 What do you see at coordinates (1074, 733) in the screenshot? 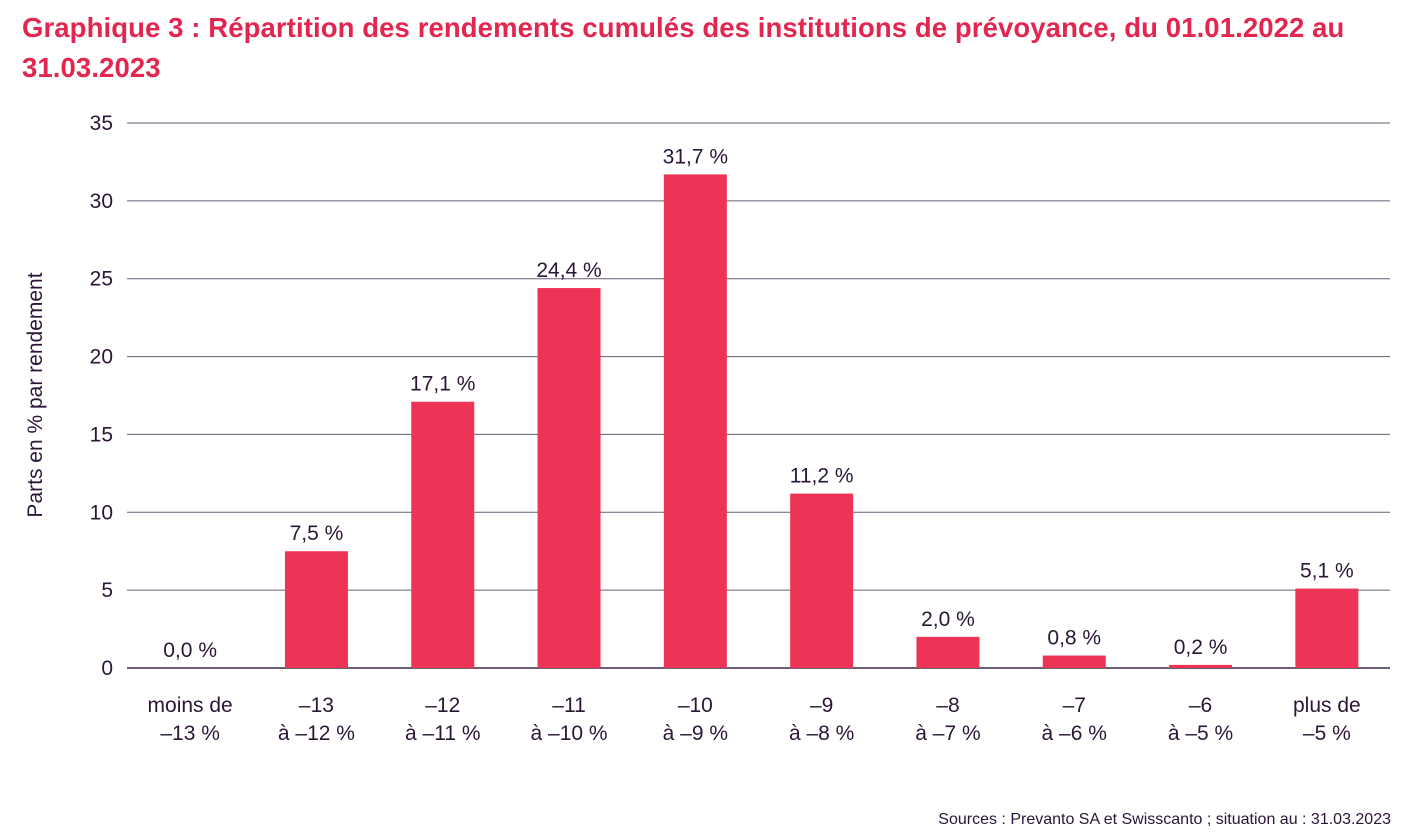
I see `x-category-label: à –6 %` at bounding box center [1074, 733].